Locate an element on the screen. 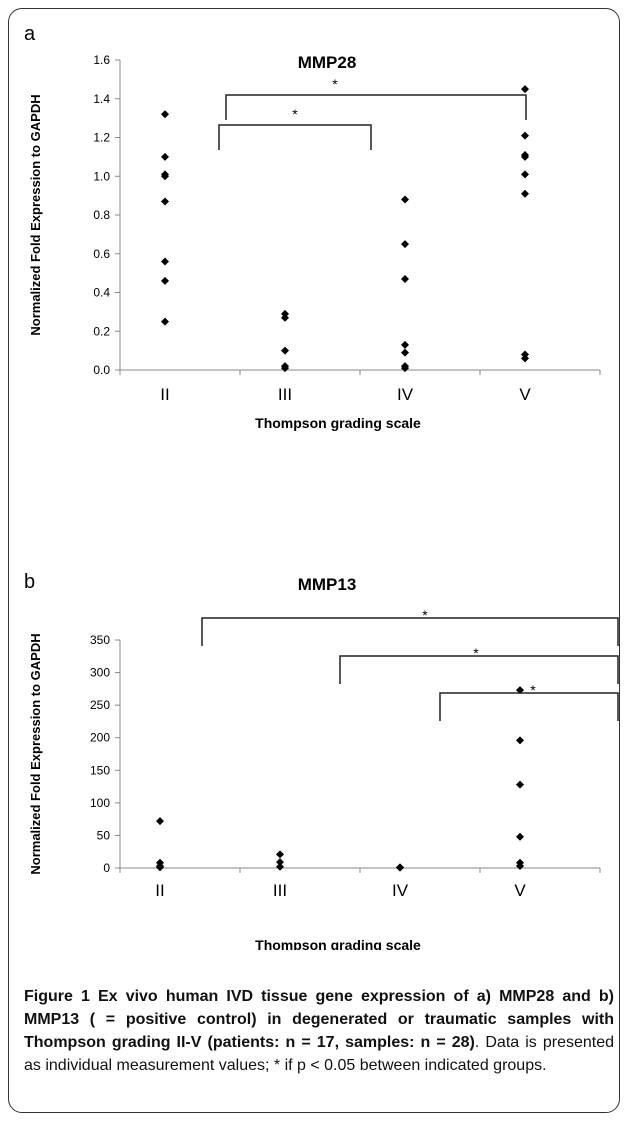 This screenshot has height=1121, width=629. y-tick-label: 50 is located at coordinates (104, 835).